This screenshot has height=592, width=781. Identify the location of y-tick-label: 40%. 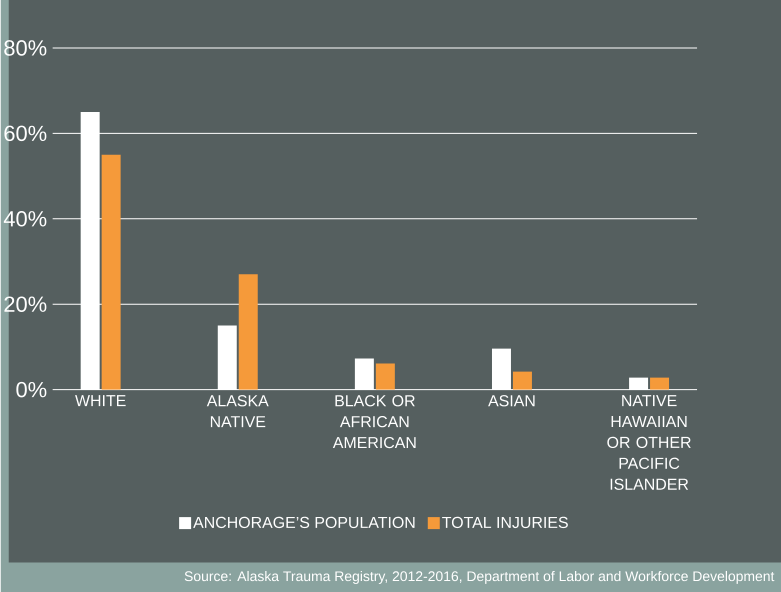
(25, 218).